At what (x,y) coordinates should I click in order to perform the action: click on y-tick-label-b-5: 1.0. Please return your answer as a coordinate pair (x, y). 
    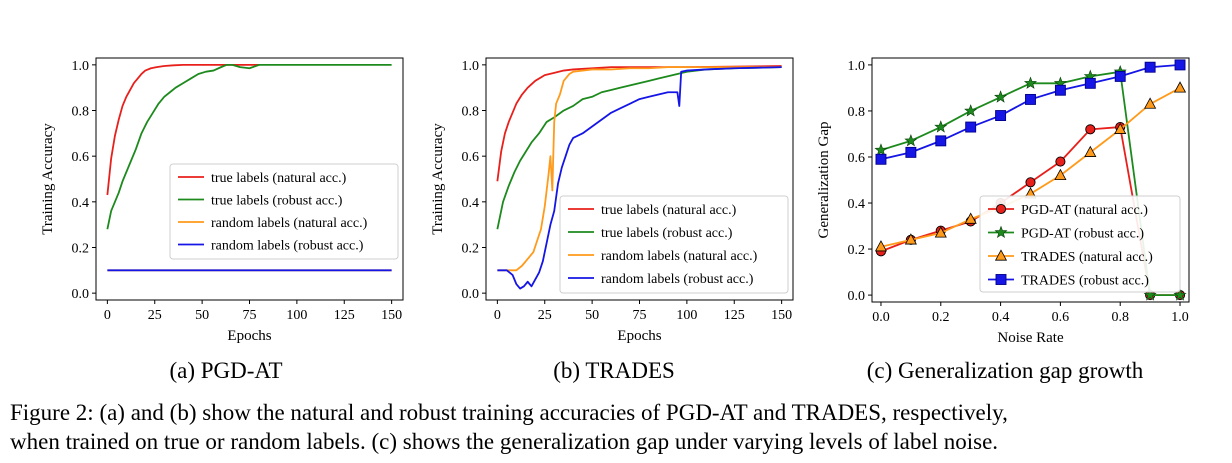
    Looking at the image, I should click on (471, 66).